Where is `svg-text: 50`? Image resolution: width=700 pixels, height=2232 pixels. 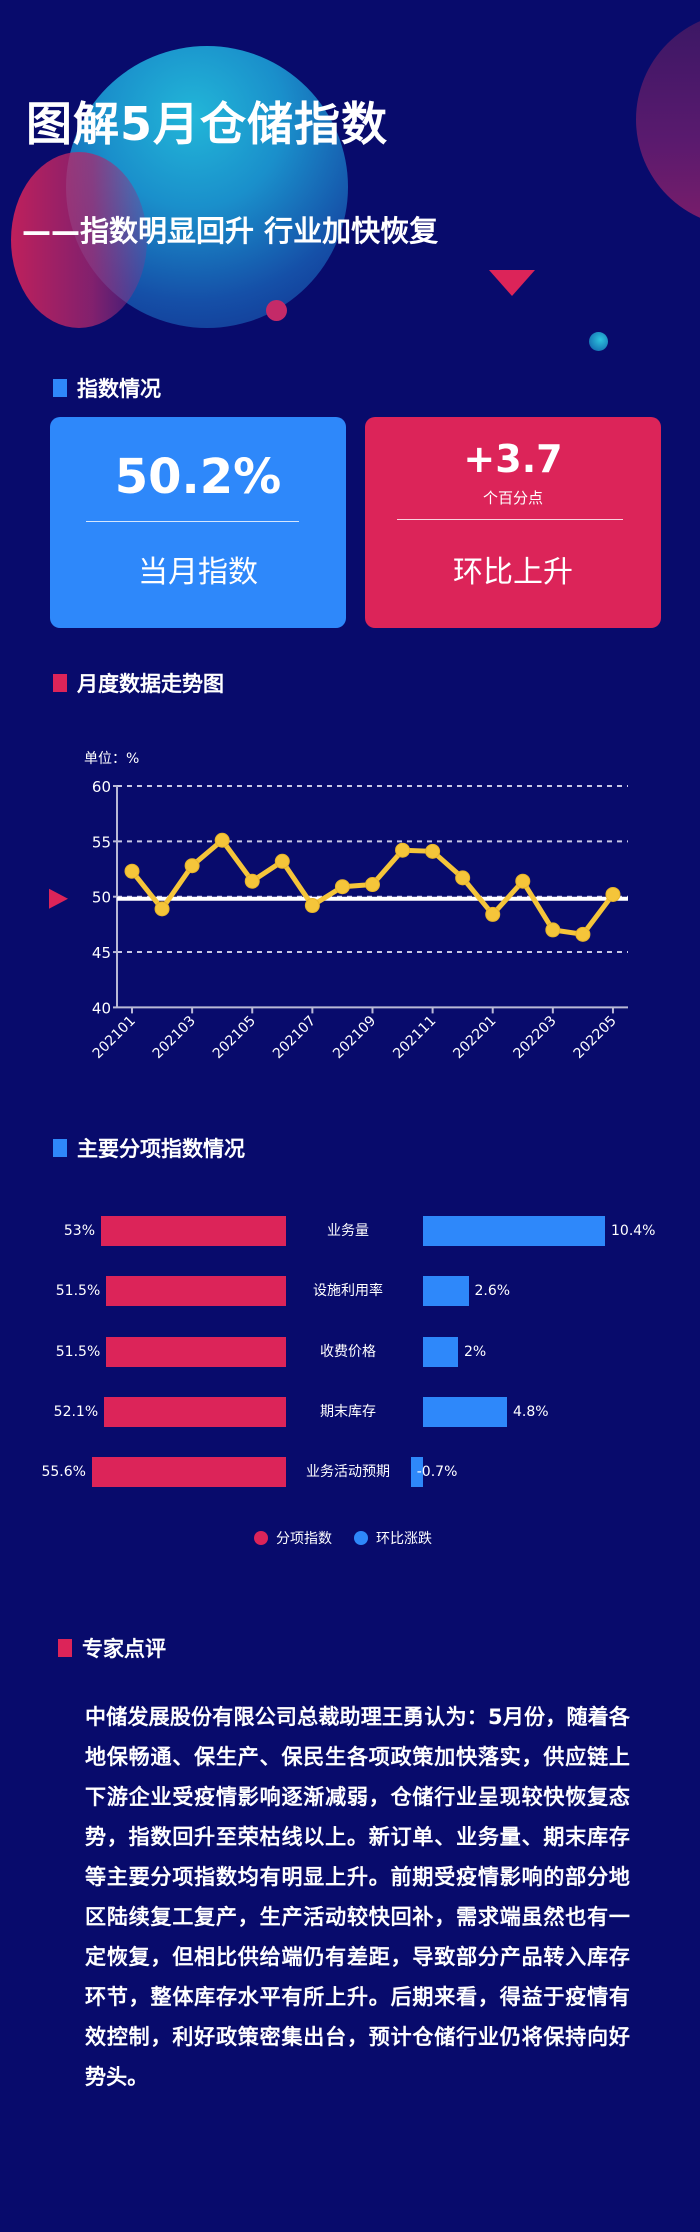
svg-text: 50 is located at coordinates (101, 898).